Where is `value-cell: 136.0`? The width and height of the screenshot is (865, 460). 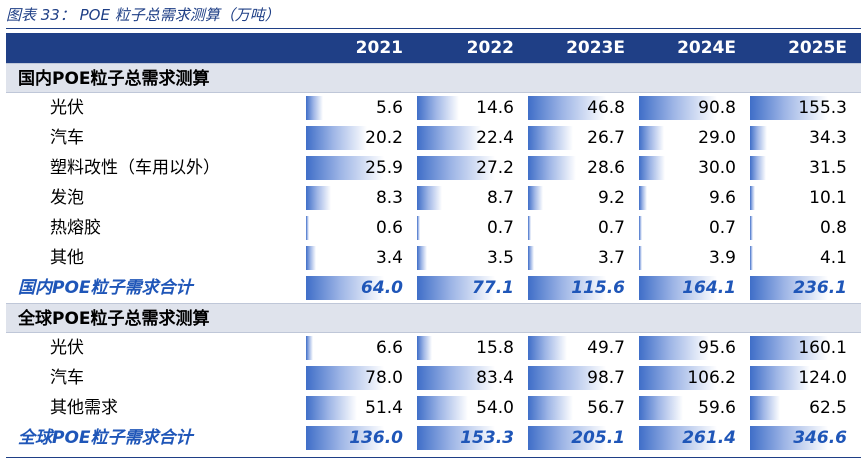 value-cell: 136.0 is located at coordinates (359, 438).